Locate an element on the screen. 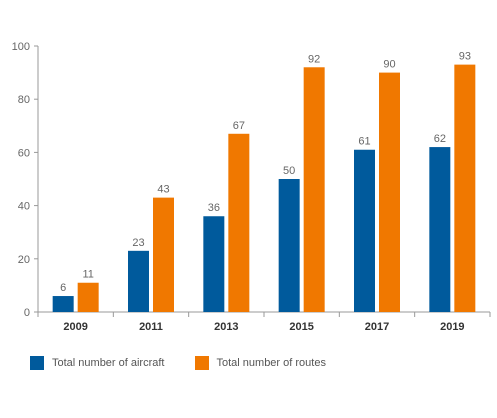 This screenshot has width=497, height=418. data-label-aircraft: 50 is located at coordinates (289, 171).